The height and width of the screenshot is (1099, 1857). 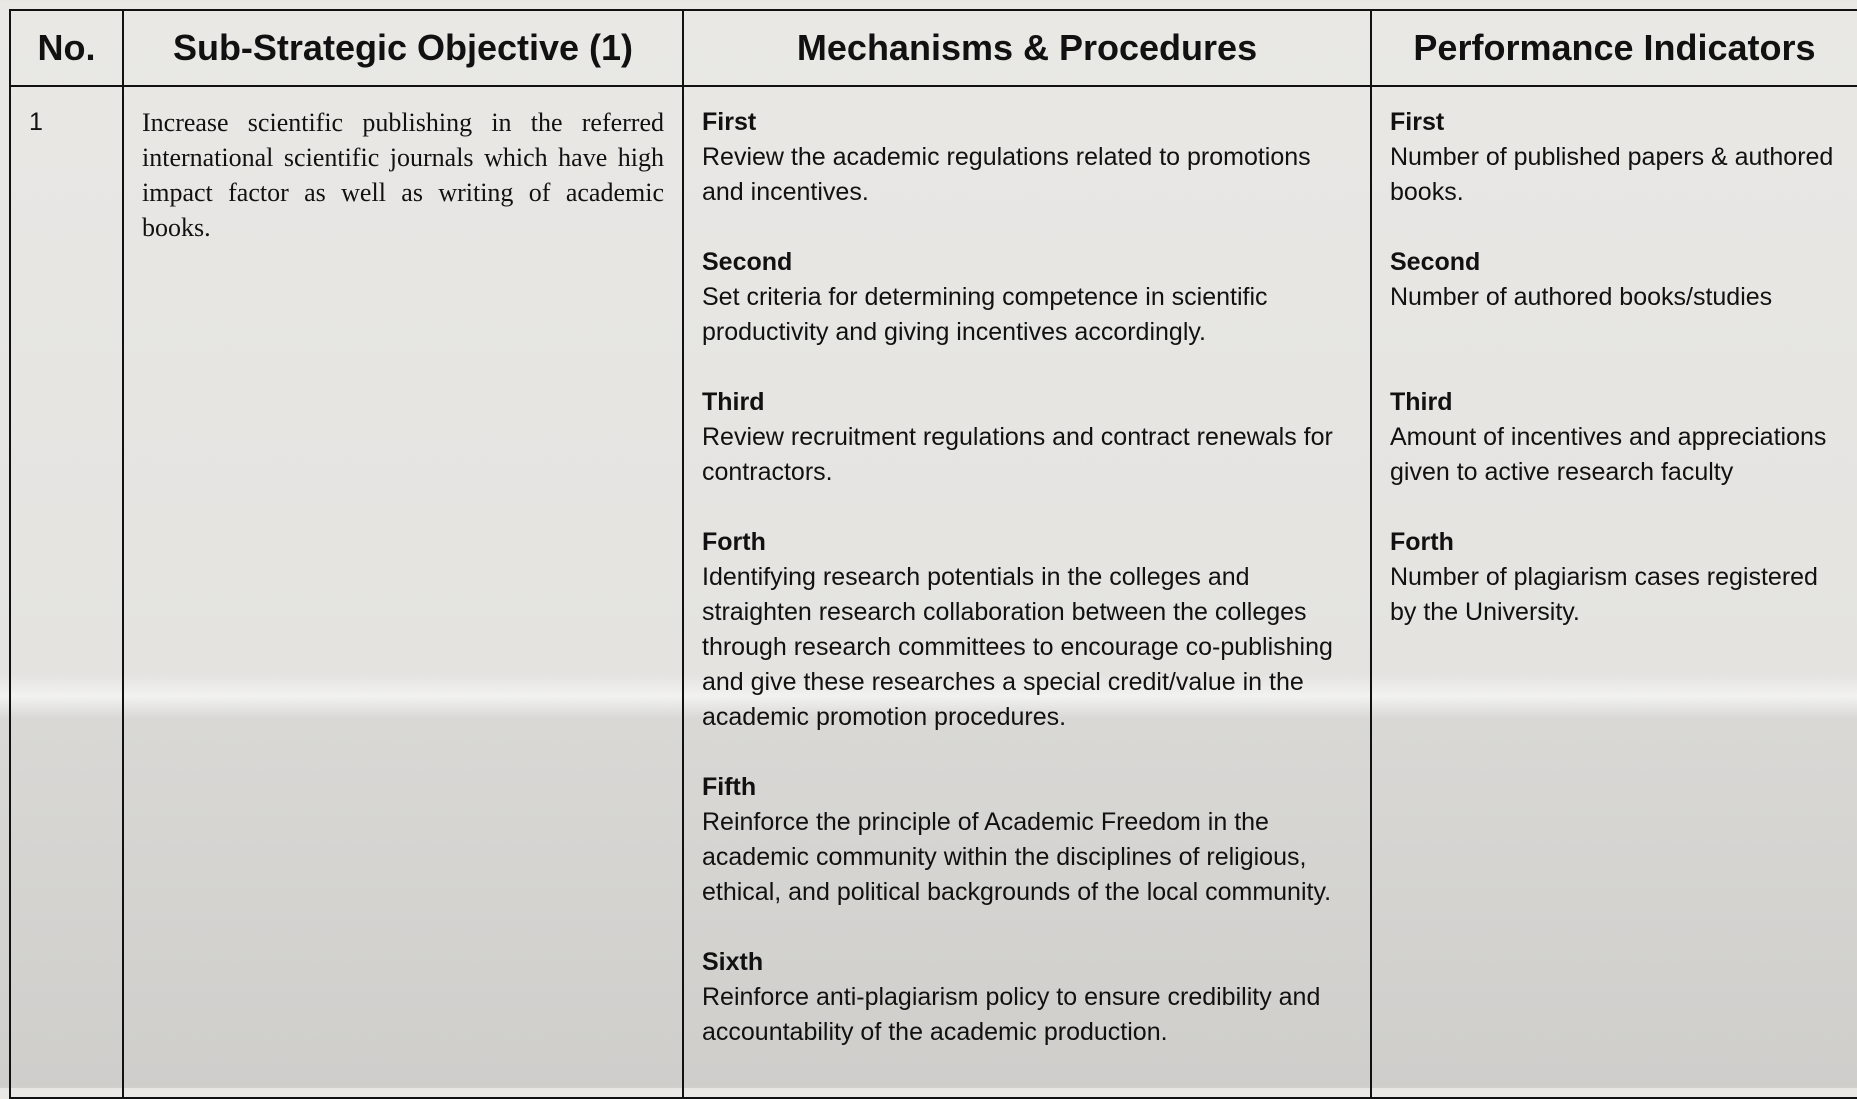 I want to click on item-text: Number of authored books/studies, so click(x=1581, y=297).